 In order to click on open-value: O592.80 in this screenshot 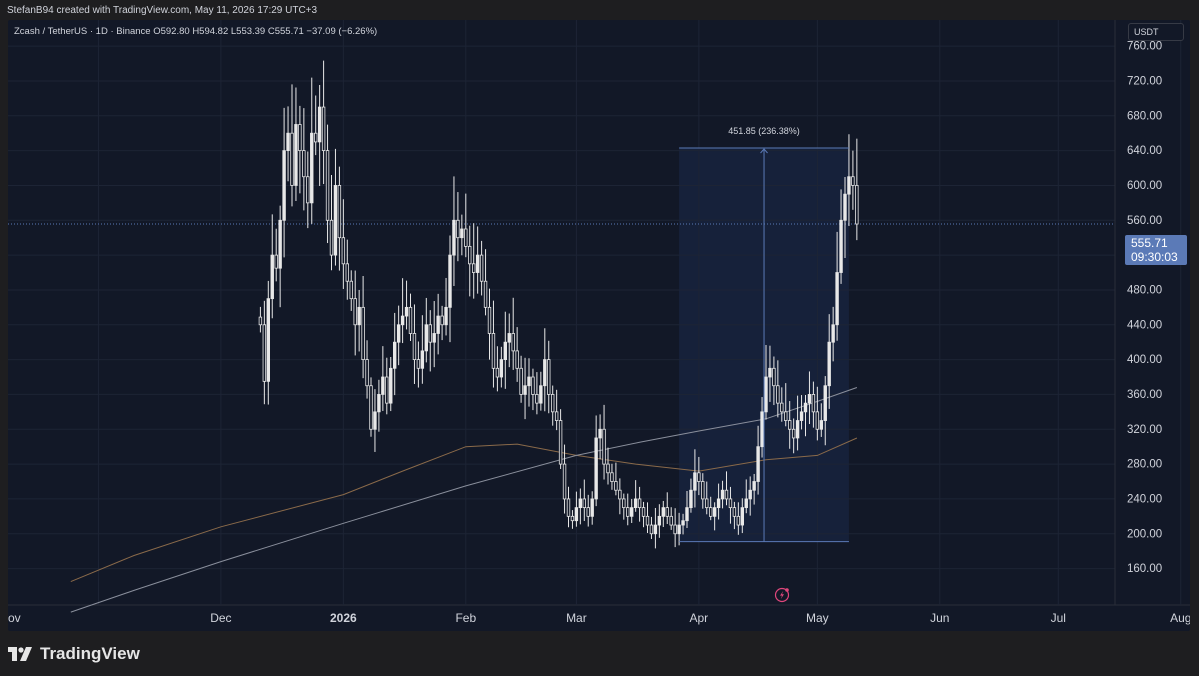, I will do `click(171, 31)`.